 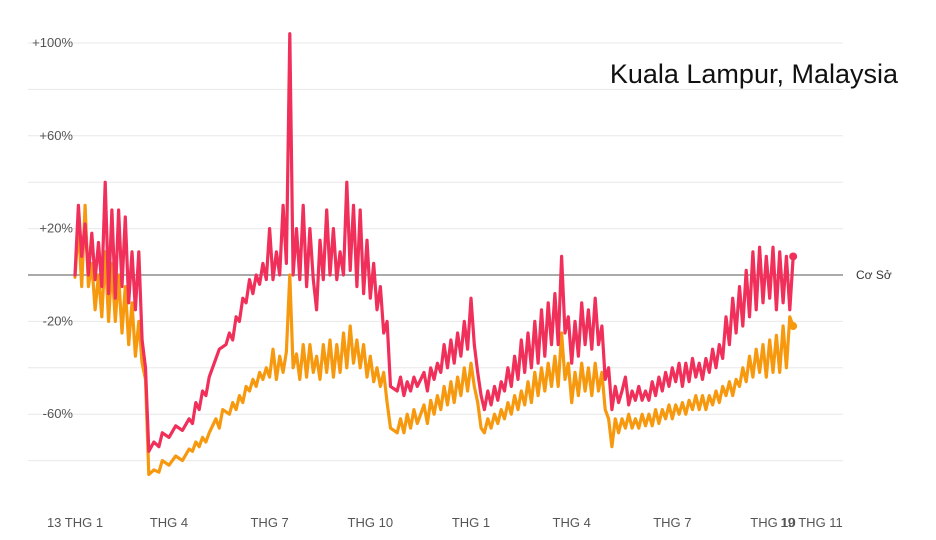 What do you see at coordinates (52, 42) in the screenshot?
I see `y-tick-label: +100%` at bounding box center [52, 42].